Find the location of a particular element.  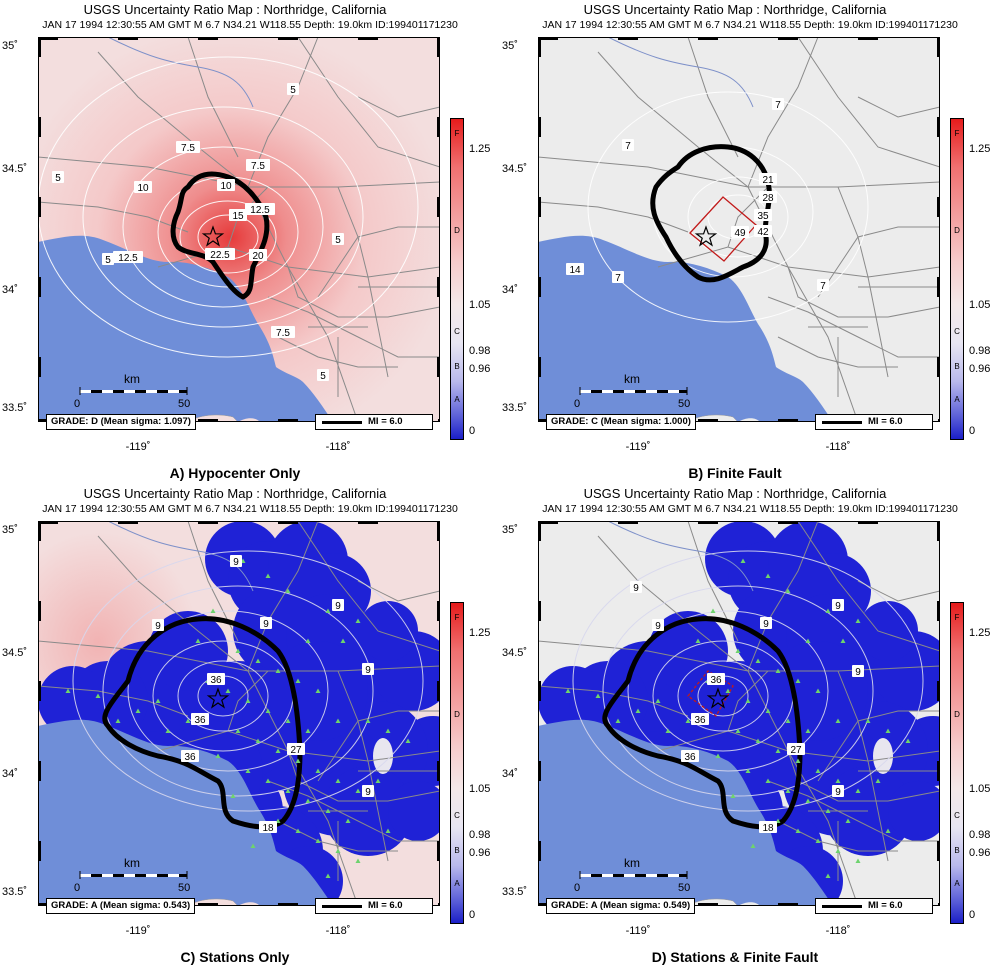

mi-label: MI = 6.0 is located at coordinates (385, 905).